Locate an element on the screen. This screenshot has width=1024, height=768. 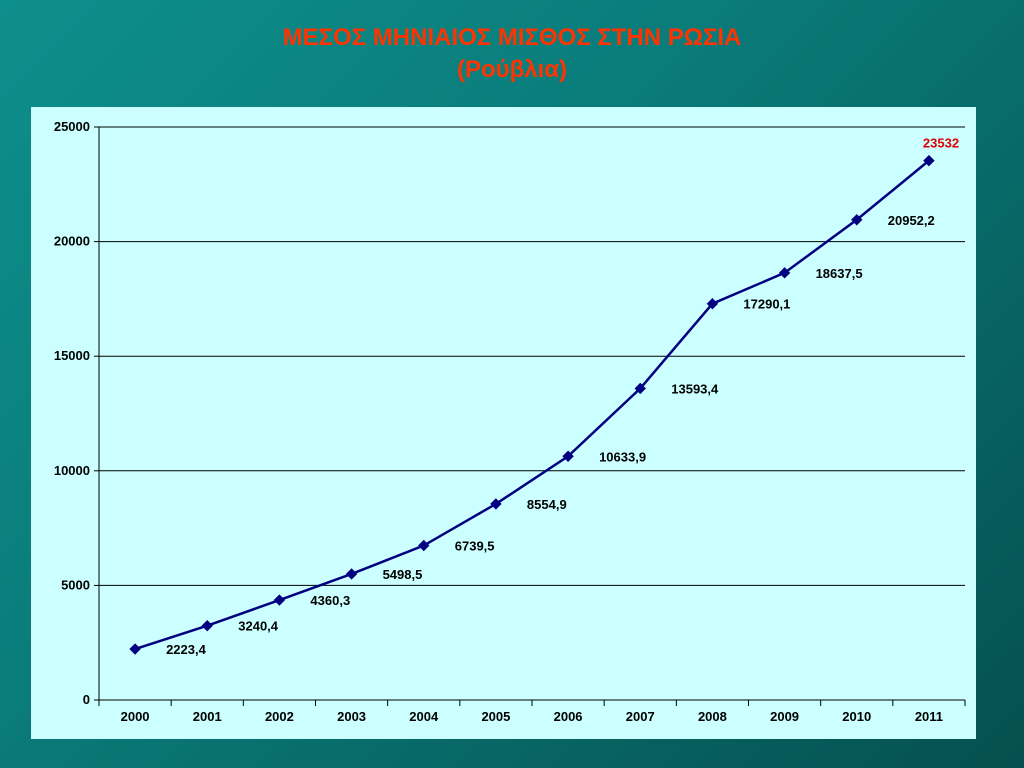
data-point-2010 is located at coordinates (857, 220).